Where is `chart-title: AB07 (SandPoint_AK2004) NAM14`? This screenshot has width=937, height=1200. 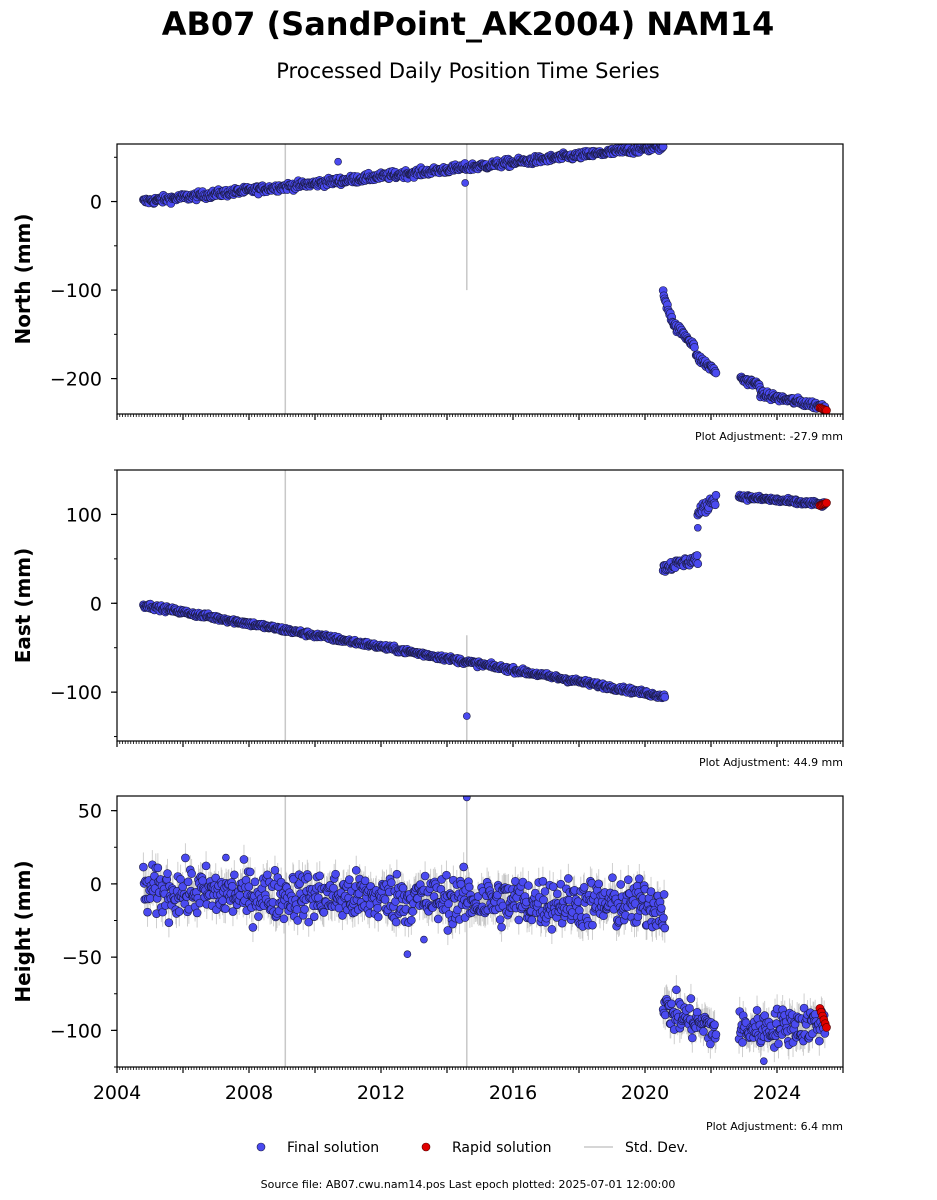
chart-title: AB07 (SandPoint_AK2004) NAM14 is located at coordinates (468, 24).